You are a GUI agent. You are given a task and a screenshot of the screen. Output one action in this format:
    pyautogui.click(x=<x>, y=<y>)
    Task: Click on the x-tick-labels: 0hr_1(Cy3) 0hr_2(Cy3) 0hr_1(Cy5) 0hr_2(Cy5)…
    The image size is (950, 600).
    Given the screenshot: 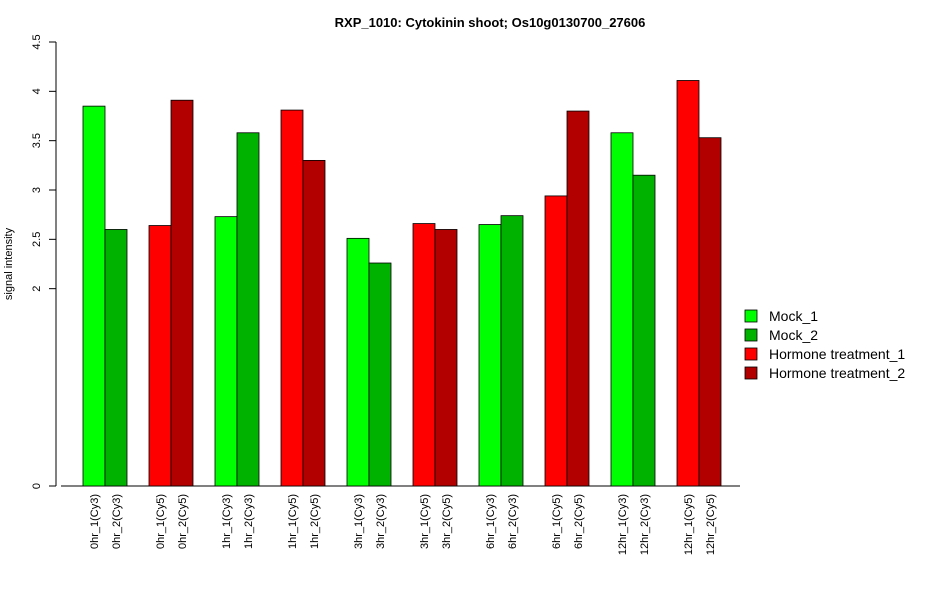 What is the action you would take?
    pyautogui.click(x=403, y=524)
    